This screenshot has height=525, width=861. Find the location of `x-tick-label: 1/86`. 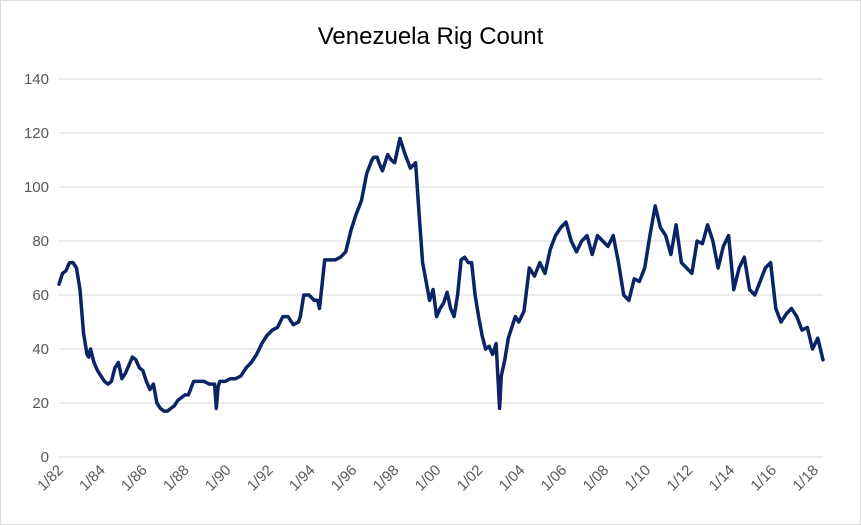

x-tick-label: 1/86 is located at coordinates (134, 478).